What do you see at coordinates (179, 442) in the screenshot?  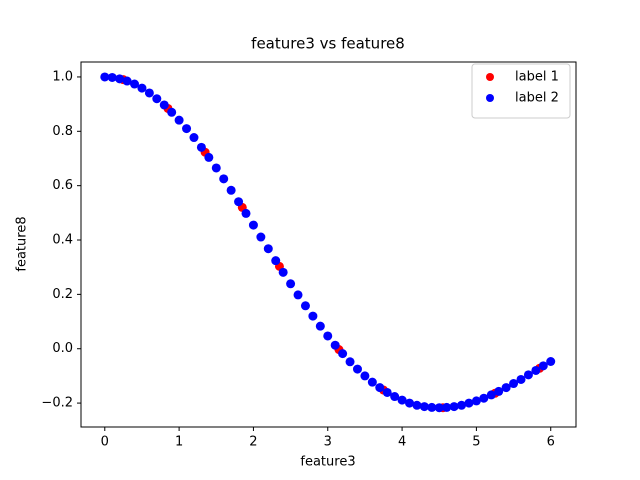 I see `x-tick-label: 1` at bounding box center [179, 442].